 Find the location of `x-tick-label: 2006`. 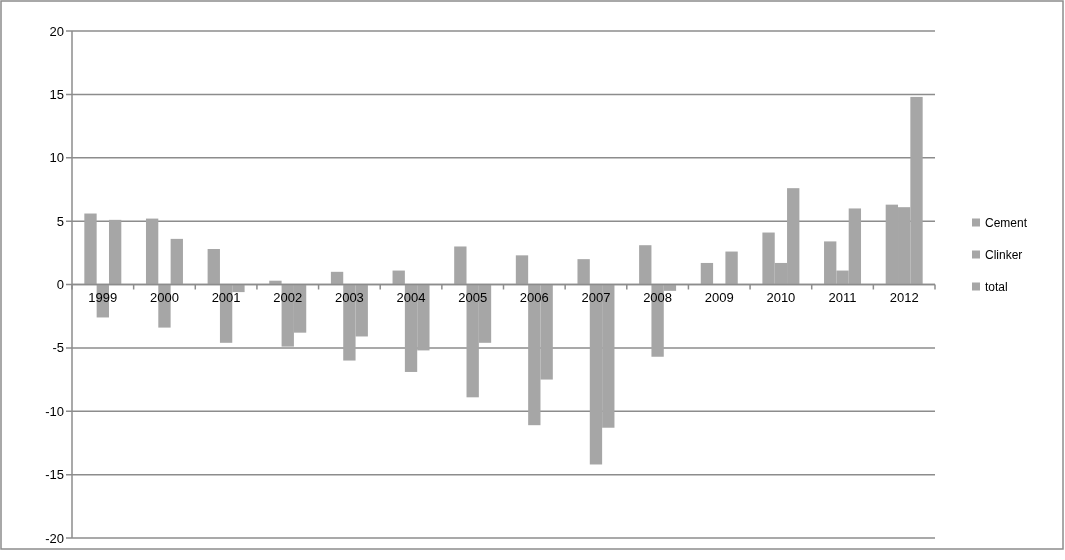

x-tick-label: 2006 is located at coordinates (534, 297).